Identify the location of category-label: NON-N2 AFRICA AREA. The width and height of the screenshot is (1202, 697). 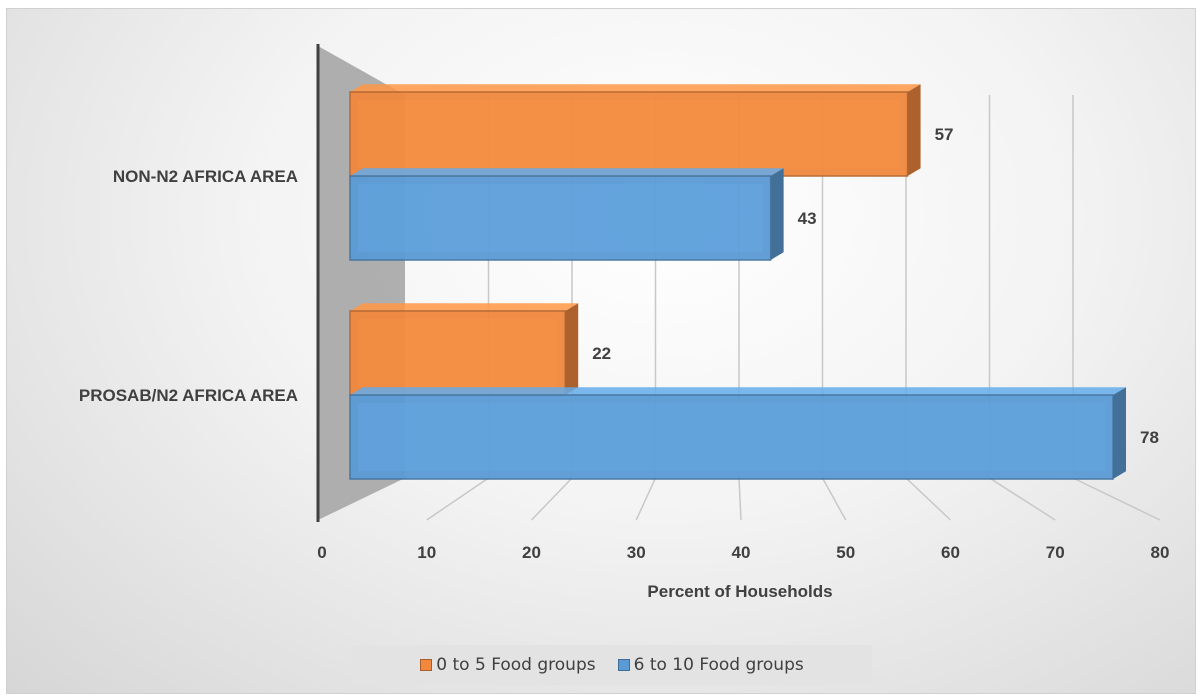
(205, 176).